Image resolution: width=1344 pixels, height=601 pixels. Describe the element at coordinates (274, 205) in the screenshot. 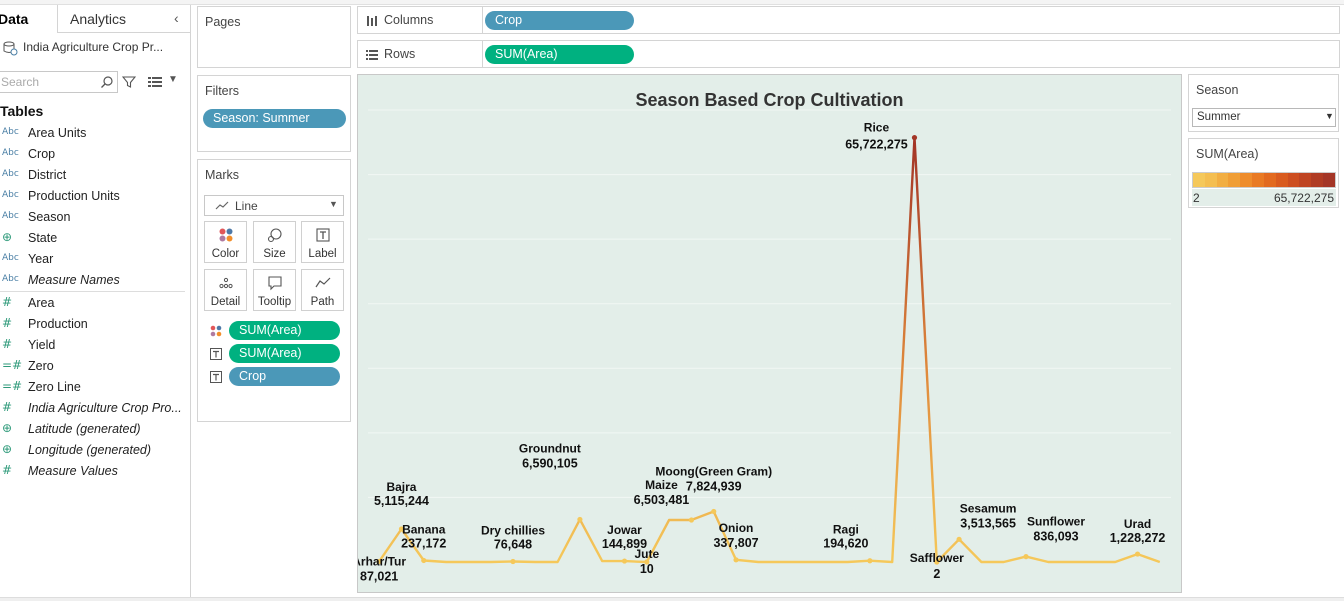

I see `mark-type-dropdown: Line ▼` at that location.